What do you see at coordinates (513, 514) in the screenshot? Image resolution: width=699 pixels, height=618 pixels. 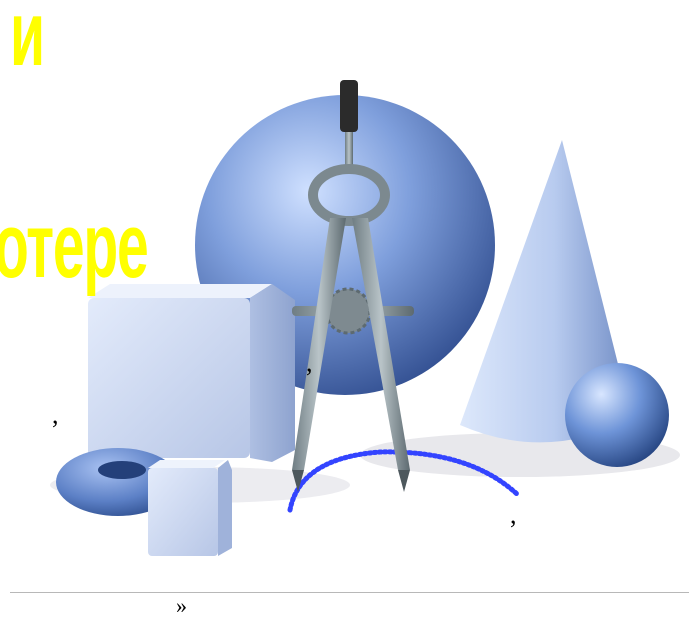 I see `comma-mark-bottom: ,` at bounding box center [513, 514].